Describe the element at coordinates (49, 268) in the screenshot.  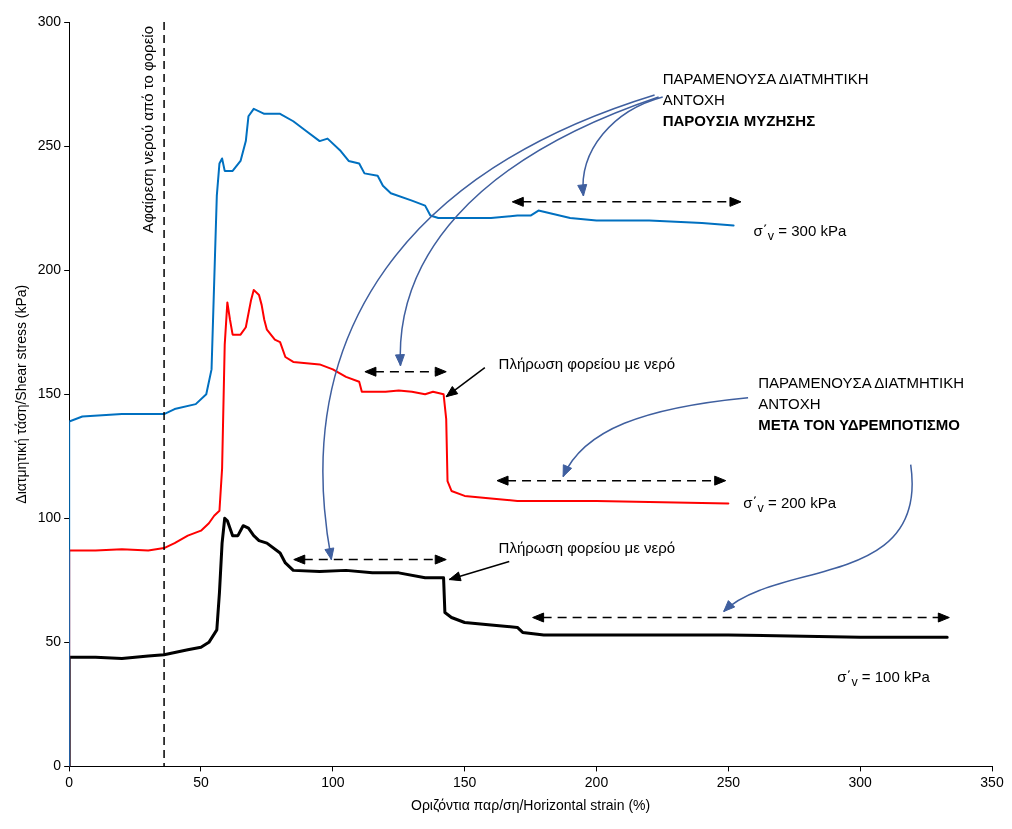
I see `y-tick-label: 200` at that location.